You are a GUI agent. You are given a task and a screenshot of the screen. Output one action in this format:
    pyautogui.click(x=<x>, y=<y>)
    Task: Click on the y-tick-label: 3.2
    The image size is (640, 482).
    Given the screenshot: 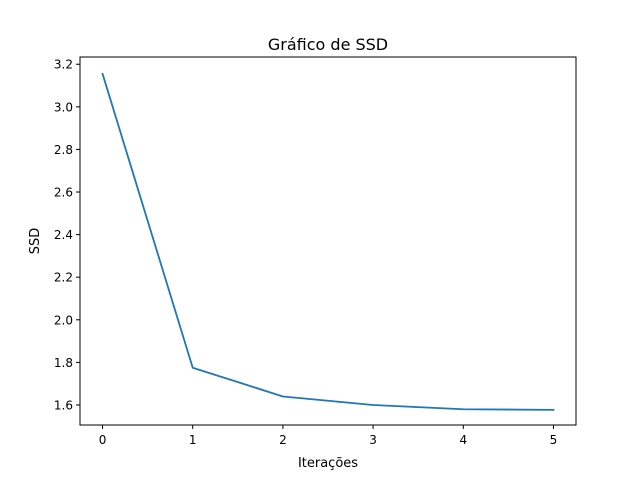 What is the action you would take?
    pyautogui.click(x=63, y=65)
    